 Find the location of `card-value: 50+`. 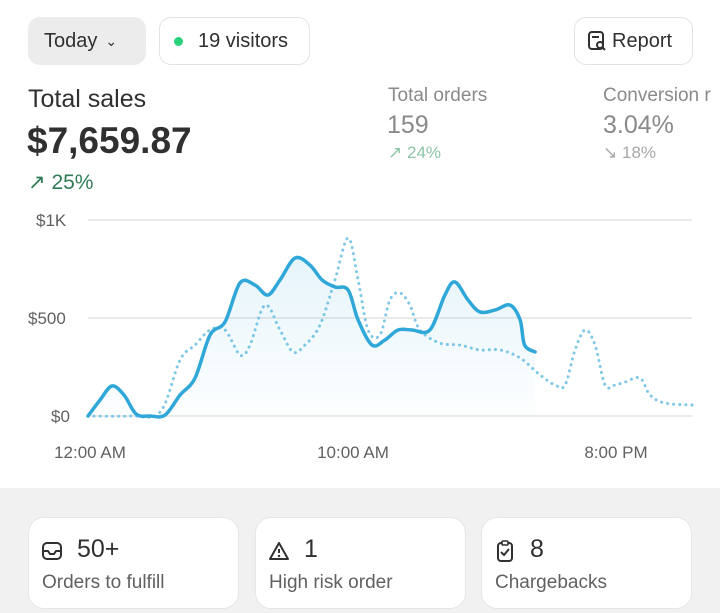

card-value: 50+ is located at coordinates (98, 549).